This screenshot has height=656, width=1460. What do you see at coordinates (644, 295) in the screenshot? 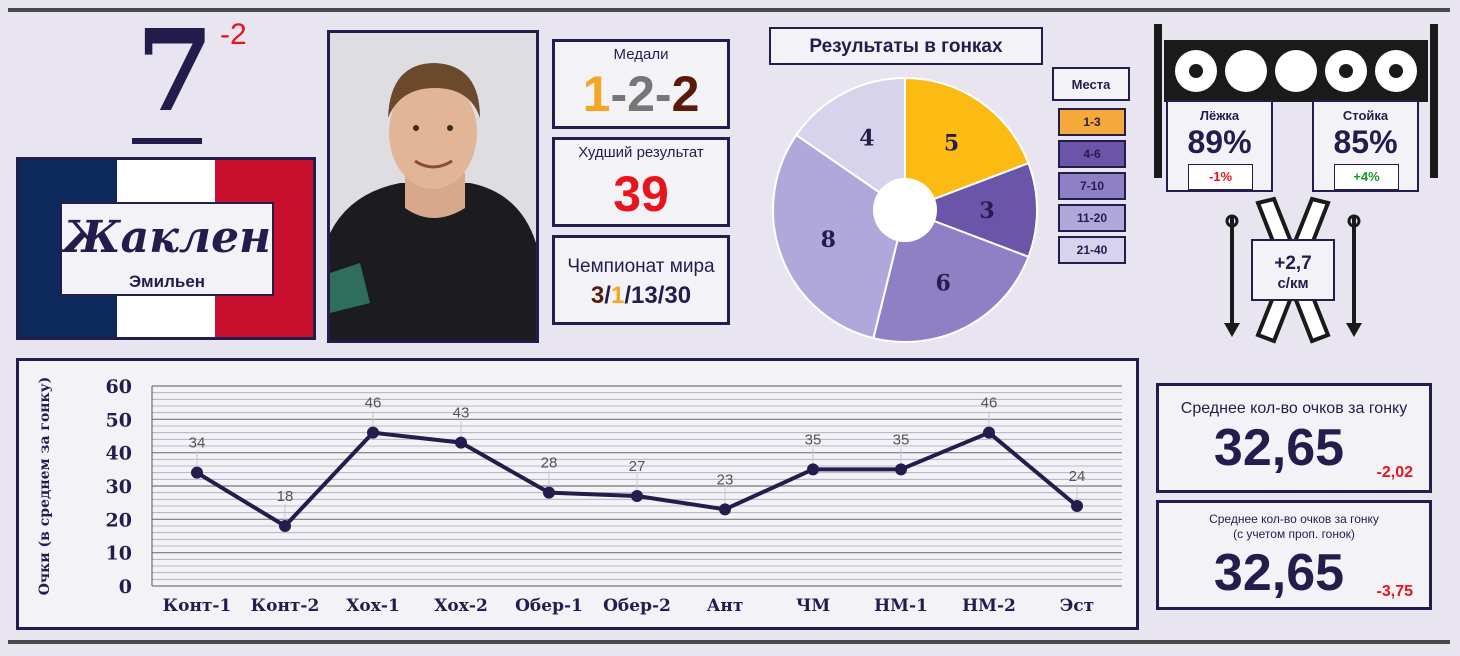
I see `worlds-place: 13` at bounding box center [644, 295].